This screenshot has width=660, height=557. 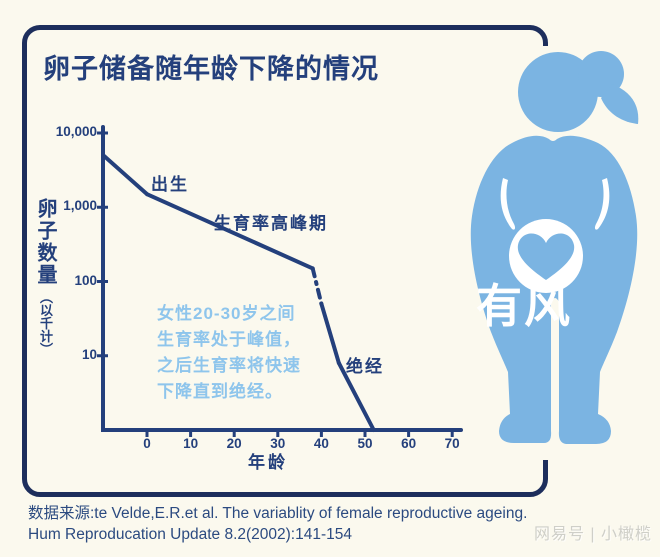 What do you see at coordinates (592, 534) in the screenshot?
I see `watermark-credit: 网易号 | 小橄榄` at bounding box center [592, 534].